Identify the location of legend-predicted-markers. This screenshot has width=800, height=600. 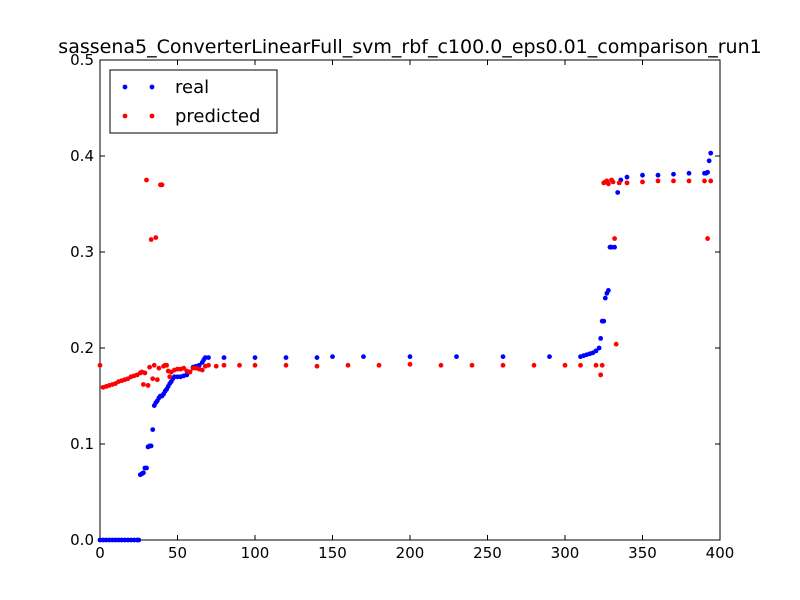
(138, 116).